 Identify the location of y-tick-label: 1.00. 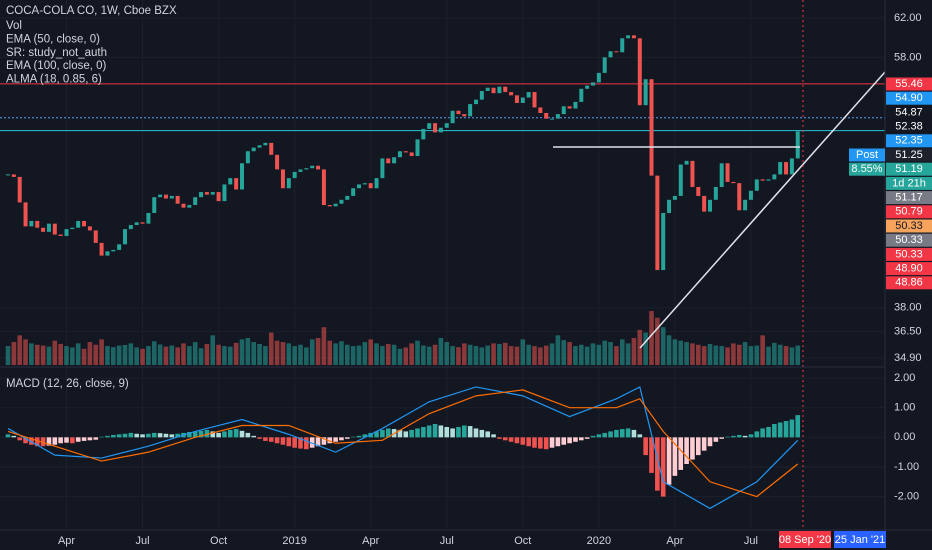
(904, 408).